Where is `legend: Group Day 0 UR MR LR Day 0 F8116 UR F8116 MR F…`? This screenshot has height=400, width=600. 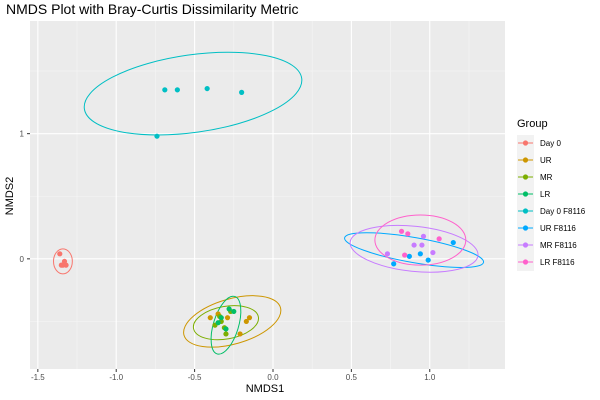
legend: Group Day 0 UR MR LR Day 0 F8116 UR F8116 MR F… is located at coordinates (551, 194).